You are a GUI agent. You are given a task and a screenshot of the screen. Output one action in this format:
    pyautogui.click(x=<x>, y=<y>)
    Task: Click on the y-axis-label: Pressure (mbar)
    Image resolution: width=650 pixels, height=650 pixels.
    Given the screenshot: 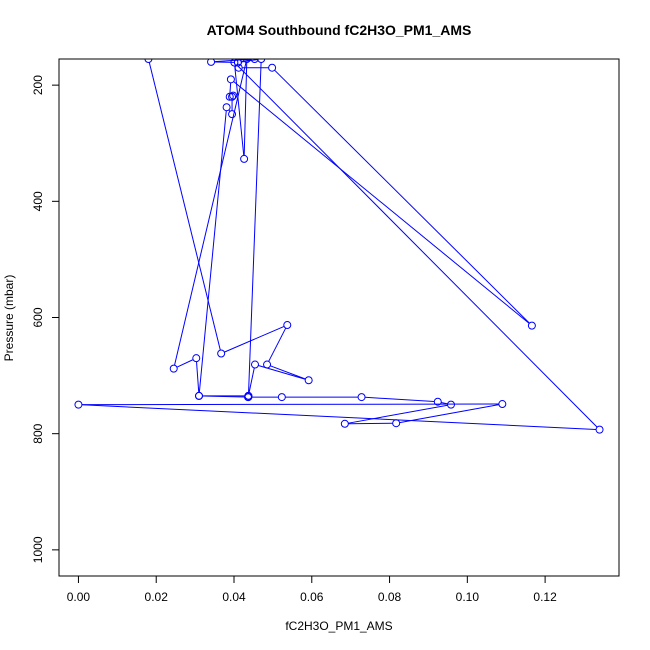 What is the action you would take?
    pyautogui.click(x=9, y=318)
    